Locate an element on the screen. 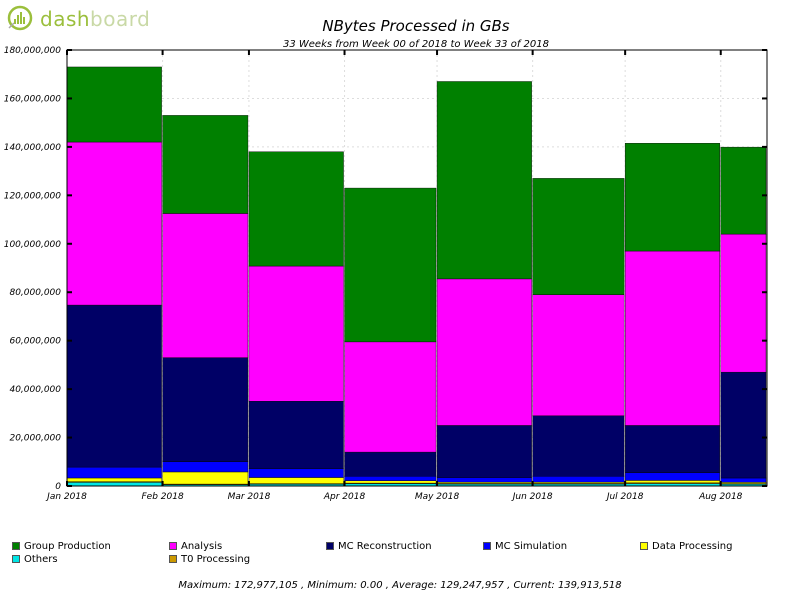  y-tick-label: 140,000,000 is located at coordinates (33, 148).